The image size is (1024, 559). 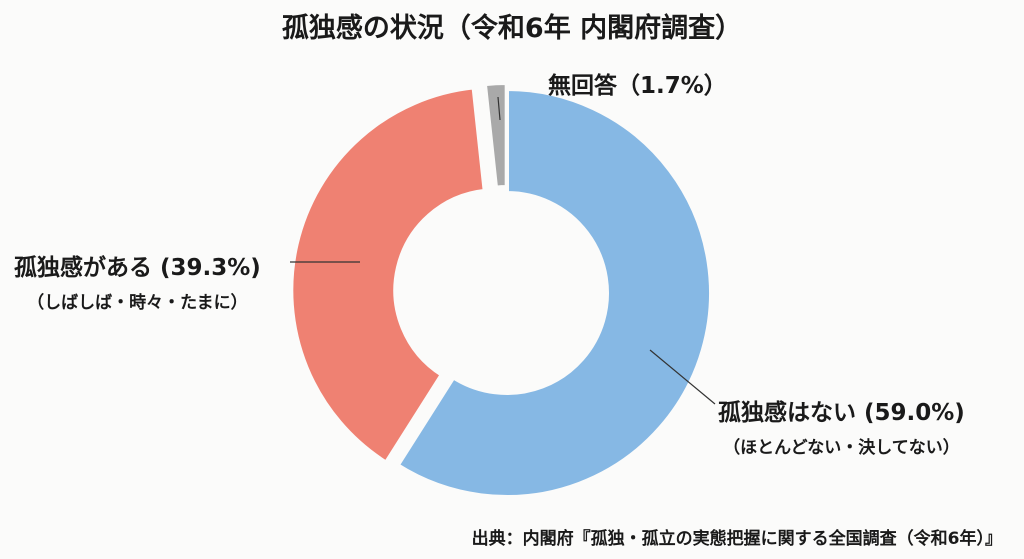 I want to click on label-not-lonely-text: 孤独感はない (59.0%), so click(x=841, y=413).